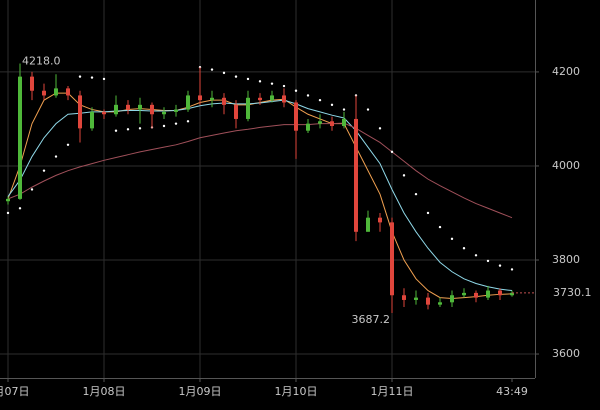 This screenshot has height=410, width=600. What do you see at coordinates (566, 165) in the screenshot?
I see `y-tick-label: 4000` at bounding box center [566, 165].